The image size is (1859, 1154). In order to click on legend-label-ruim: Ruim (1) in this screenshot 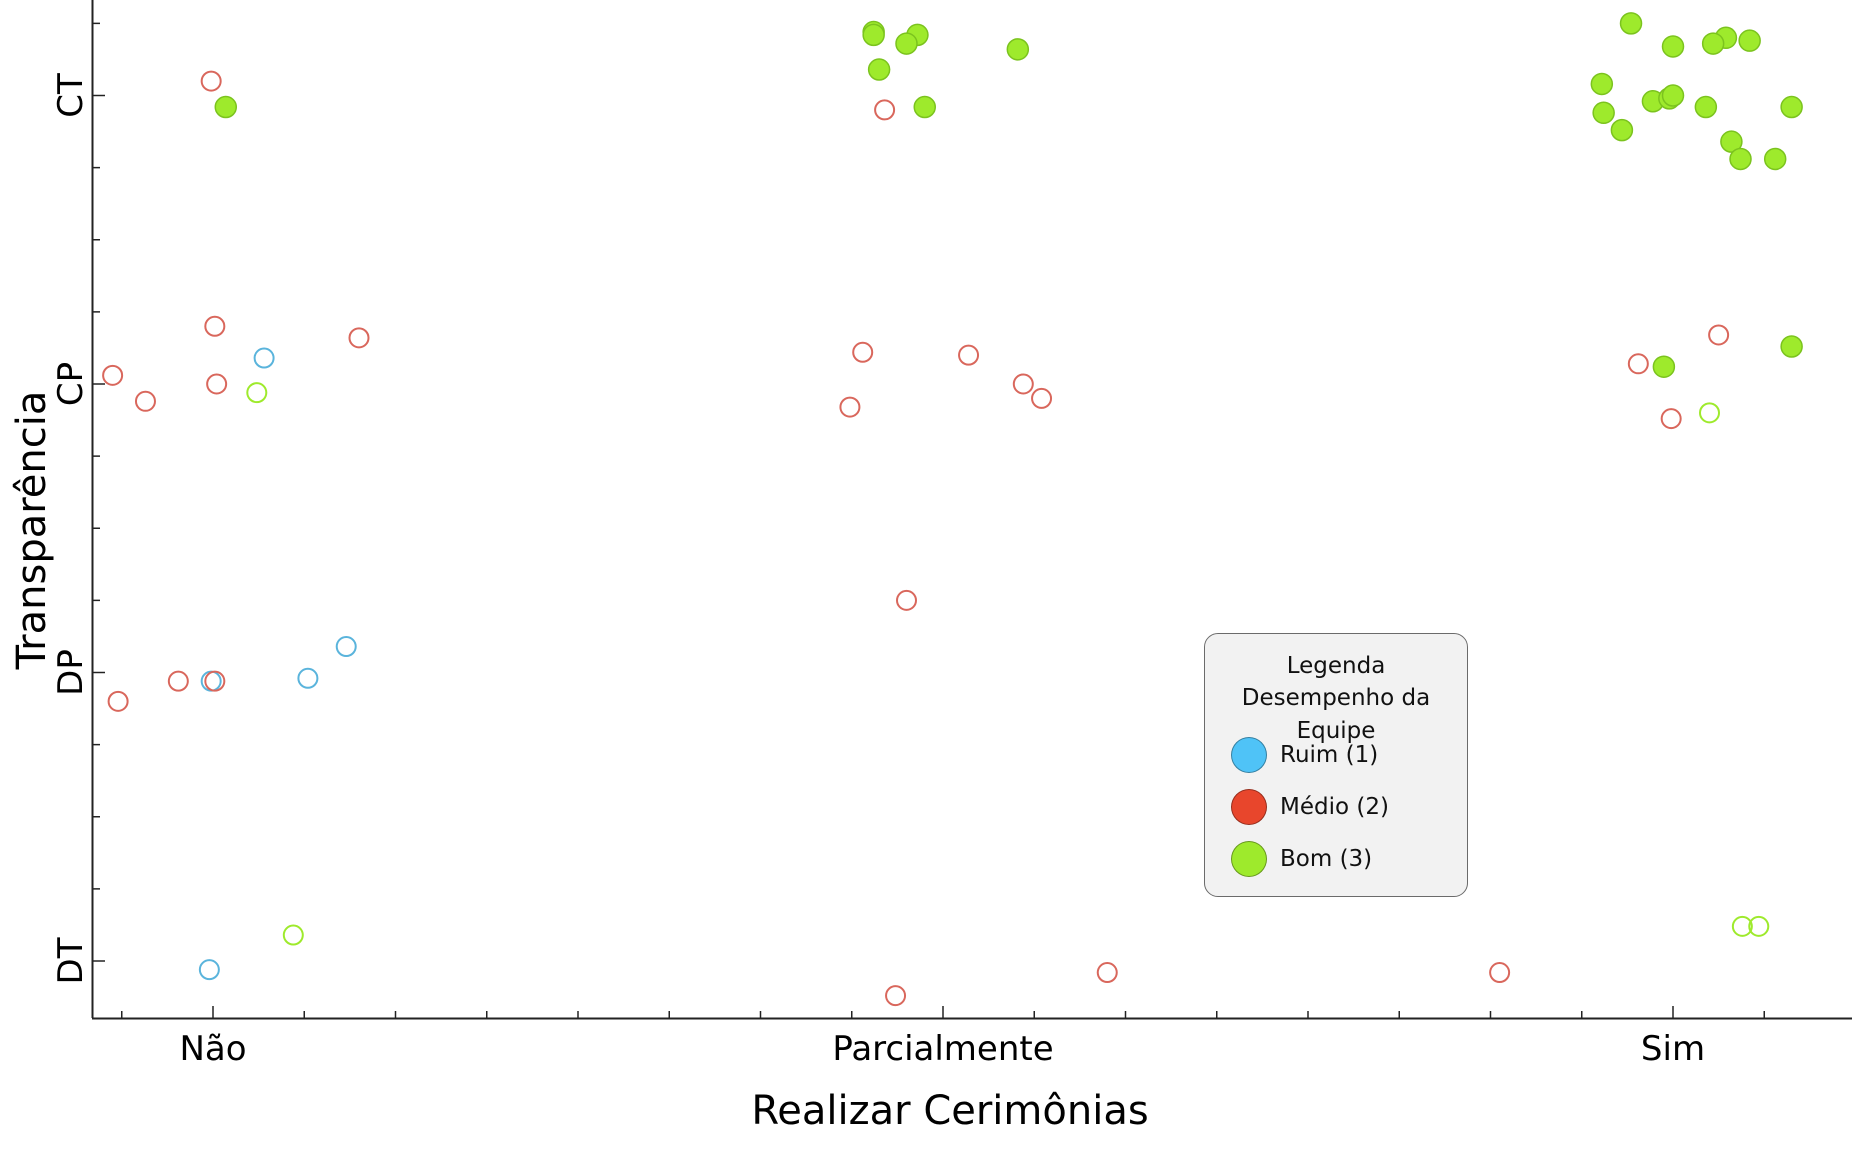, I will do `click(1329, 755)`.